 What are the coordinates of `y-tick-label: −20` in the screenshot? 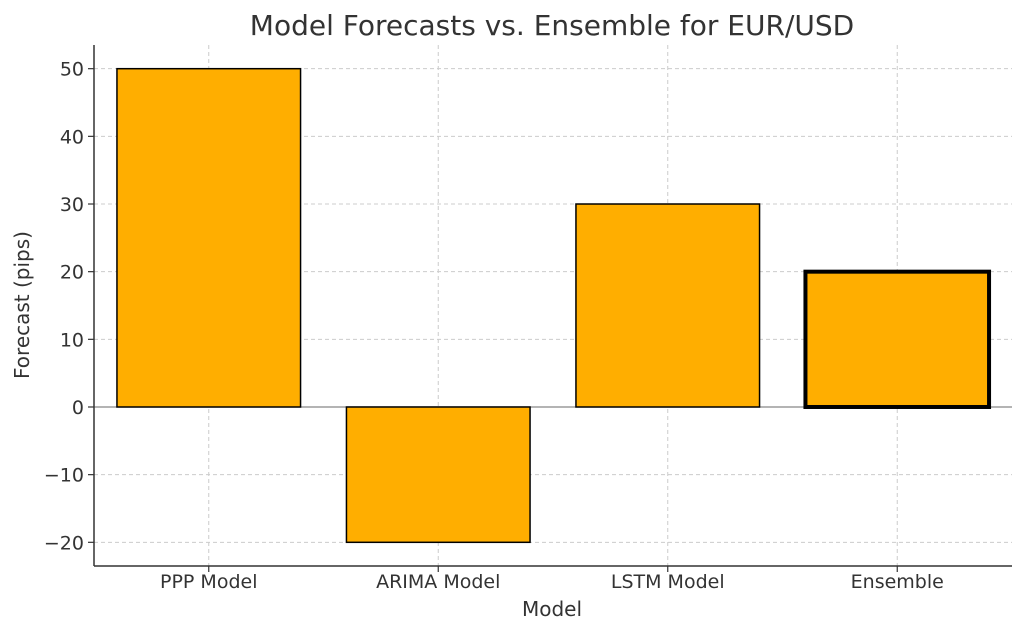 It's located at (64, 543).